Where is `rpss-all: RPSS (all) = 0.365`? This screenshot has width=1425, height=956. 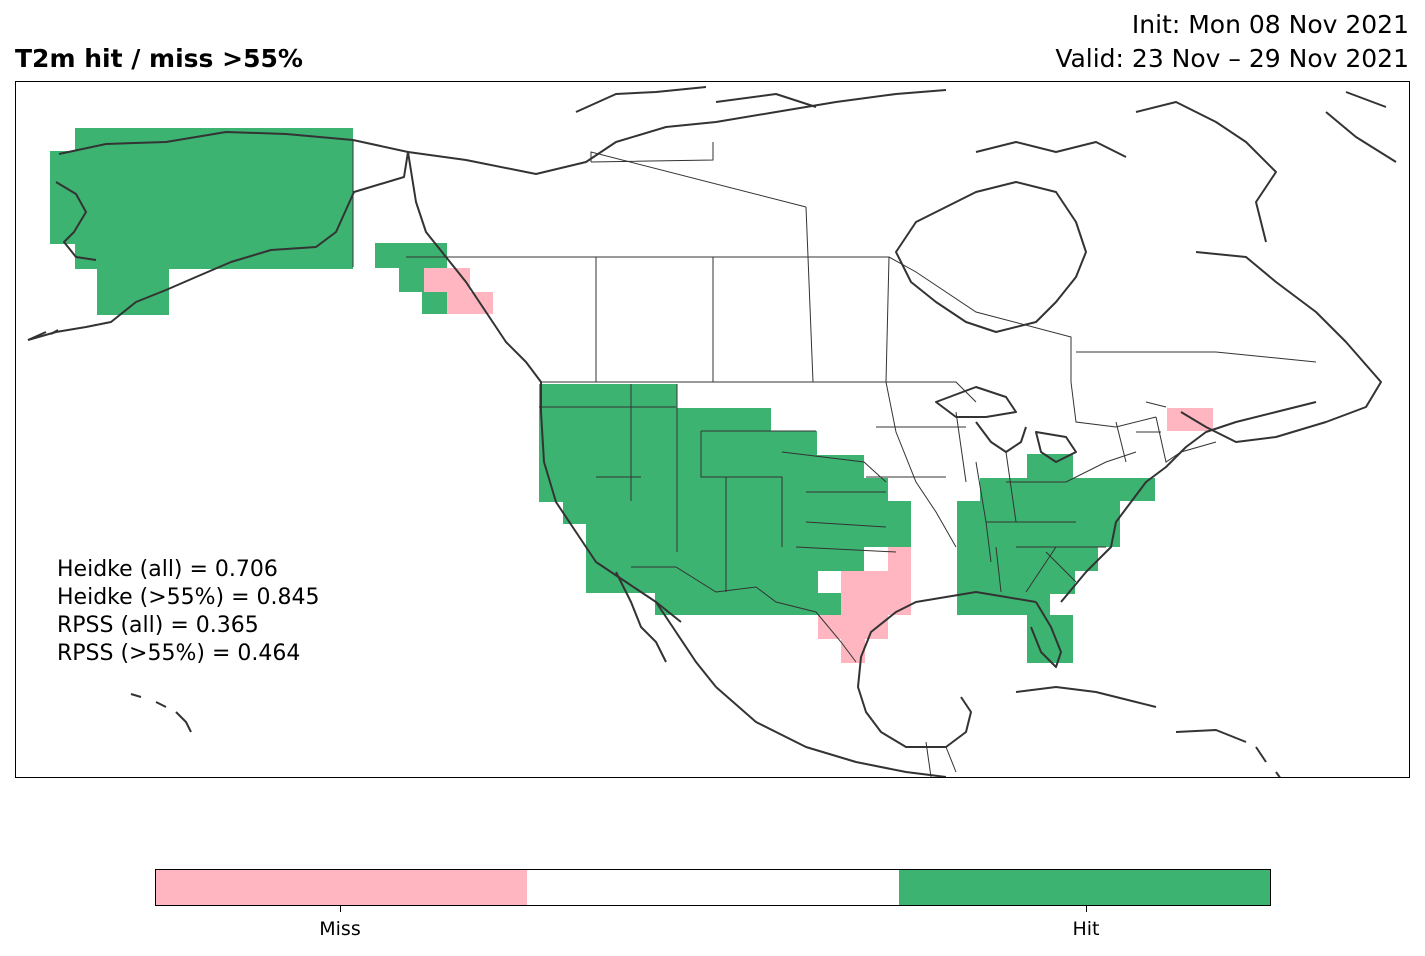 rpss-all: RPSS (all) = 0.365 is located at coordinates (158, 625).